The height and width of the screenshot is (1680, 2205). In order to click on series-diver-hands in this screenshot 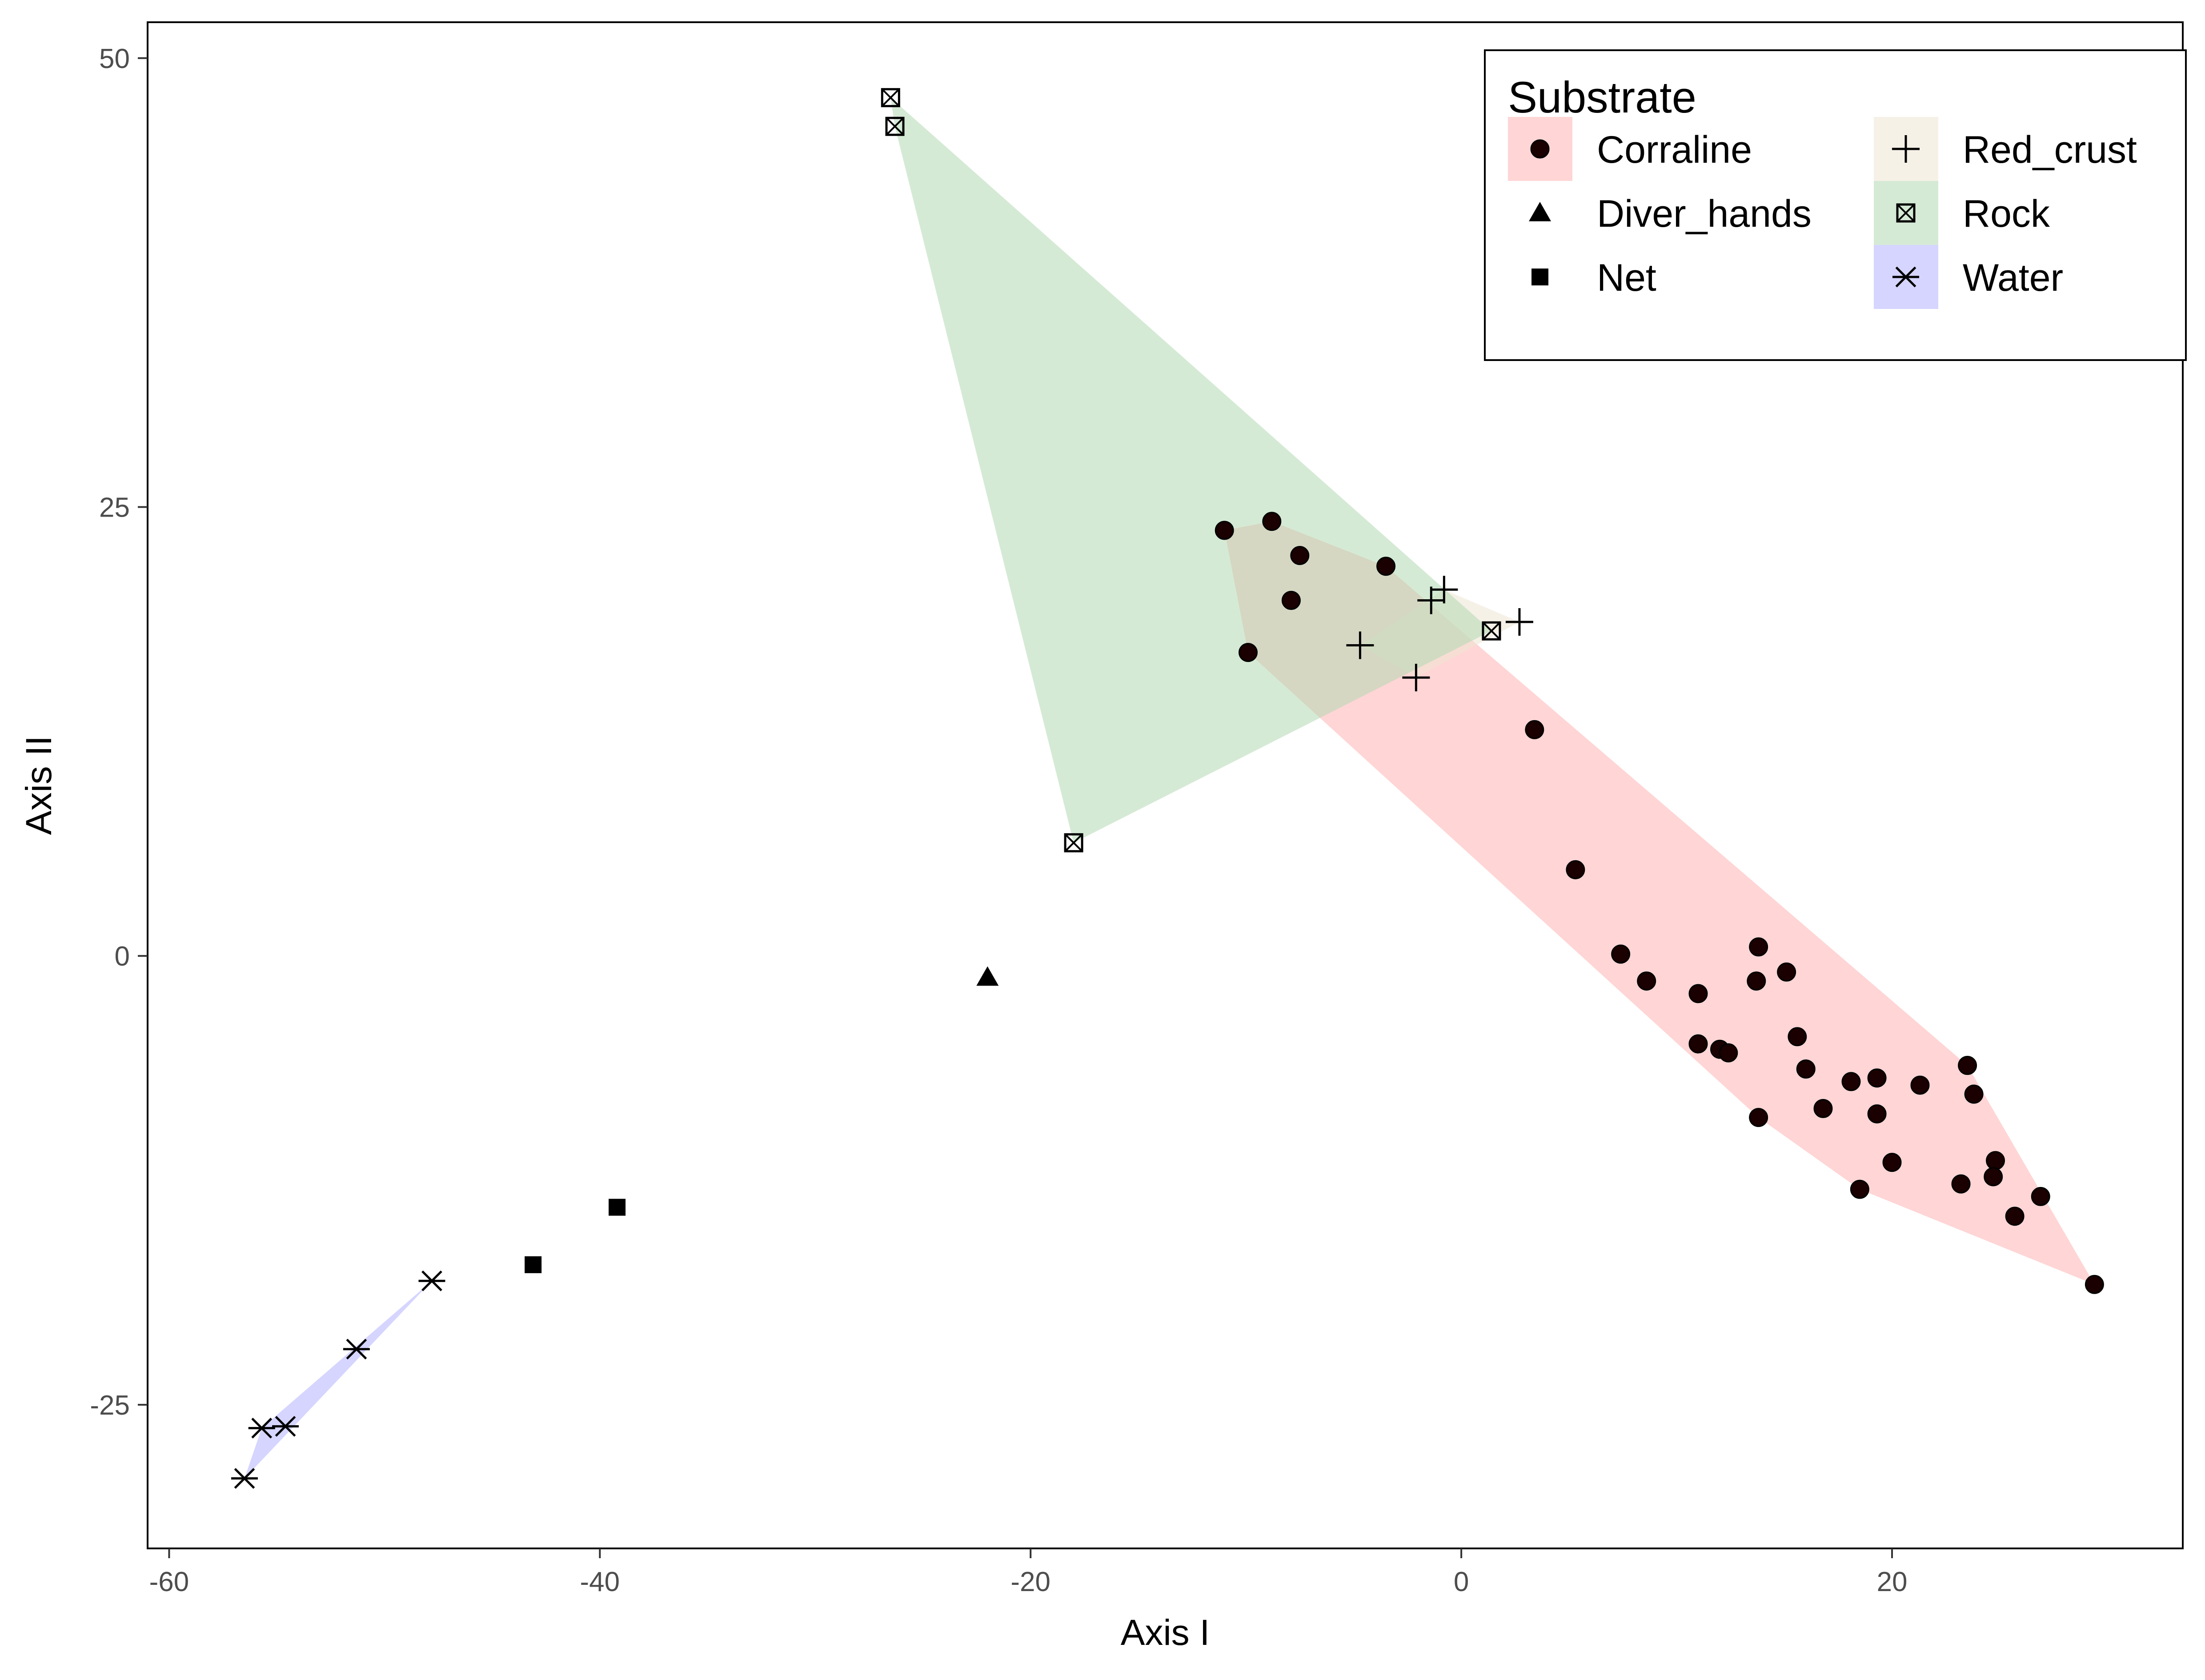, I will do `click(988, 976)`.